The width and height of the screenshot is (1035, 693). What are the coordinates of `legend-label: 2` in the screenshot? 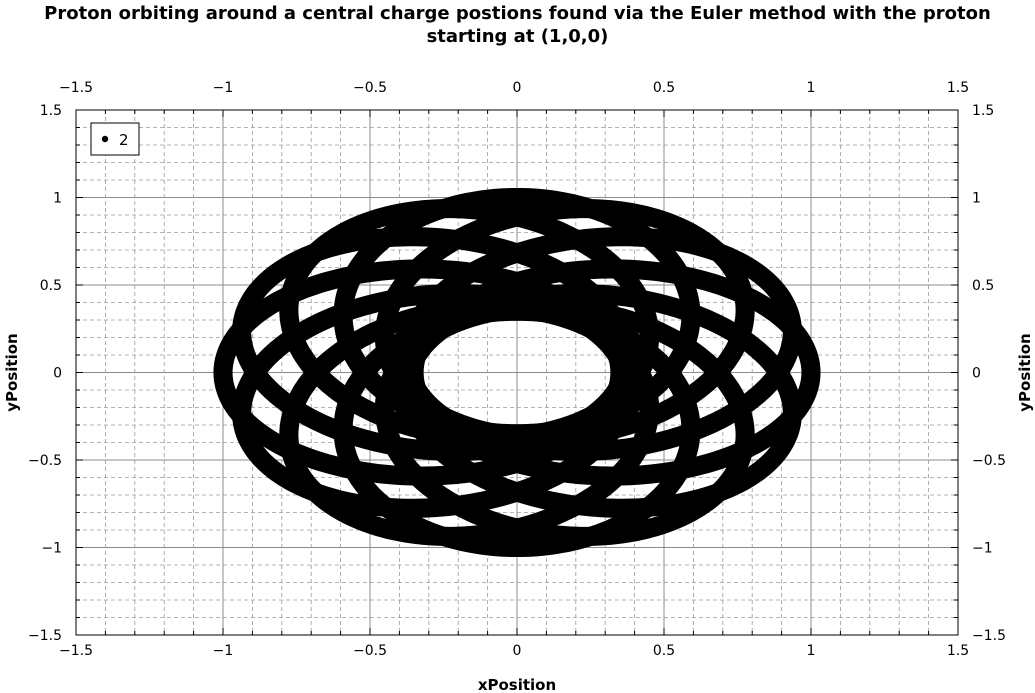 It's located at (124, 140).